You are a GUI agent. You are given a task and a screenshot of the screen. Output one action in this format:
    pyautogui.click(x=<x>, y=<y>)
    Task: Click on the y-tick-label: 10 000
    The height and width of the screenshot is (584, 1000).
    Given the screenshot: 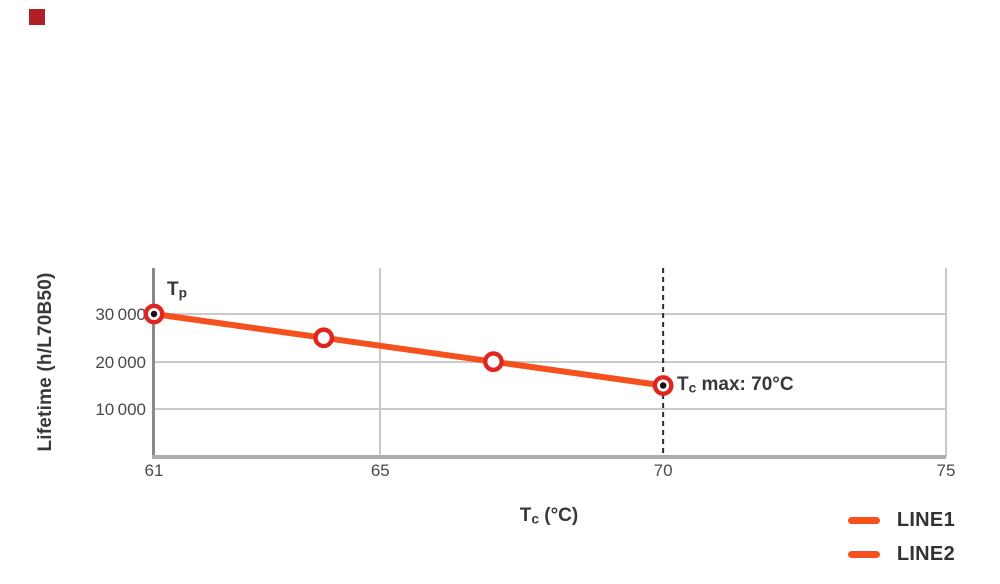 What is the action you would take?
    pyautogui.click(x=120, y=410)
    